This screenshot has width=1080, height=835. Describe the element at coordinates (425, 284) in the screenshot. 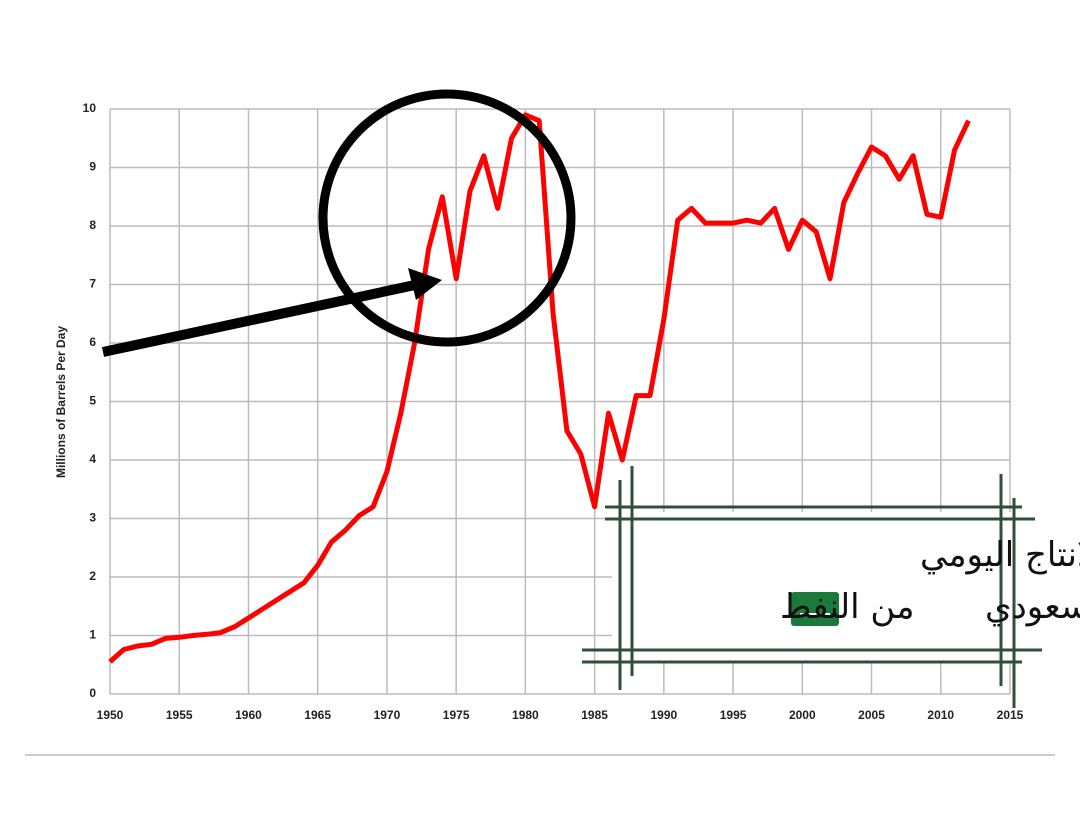

I see `arrow-head` at that location.